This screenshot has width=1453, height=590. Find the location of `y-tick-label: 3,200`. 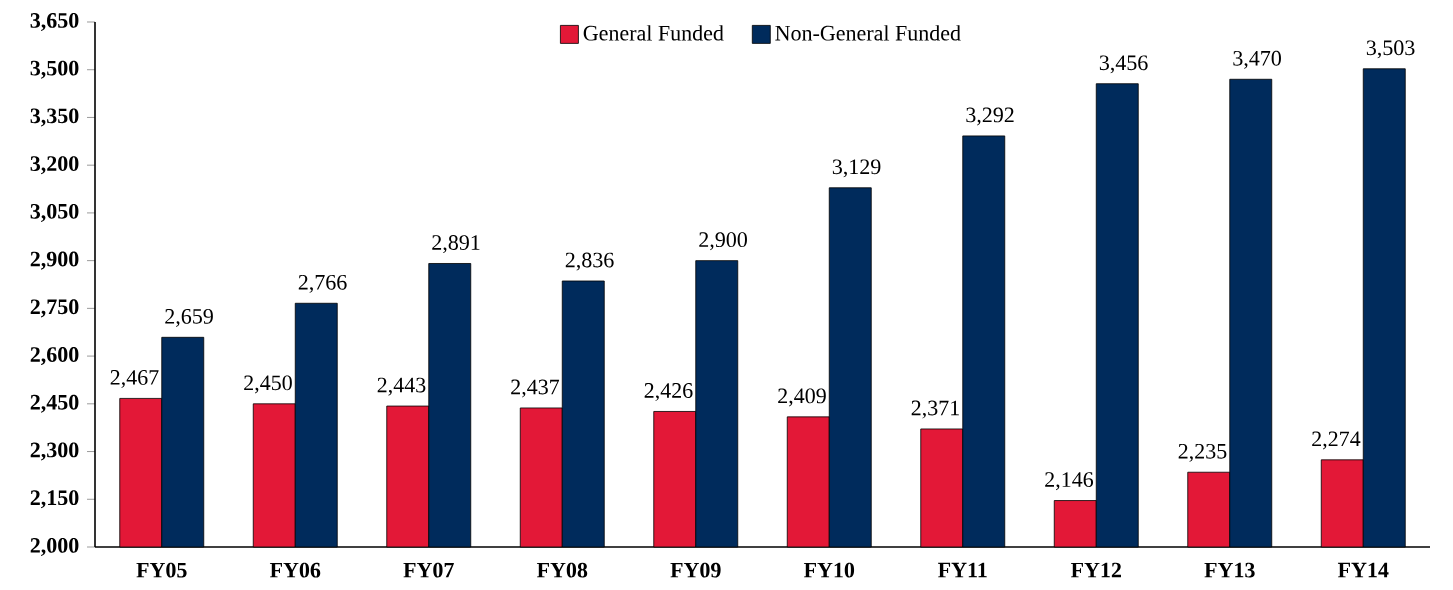

y-tick-label: 3,200 is located at coordinates (54, 165).